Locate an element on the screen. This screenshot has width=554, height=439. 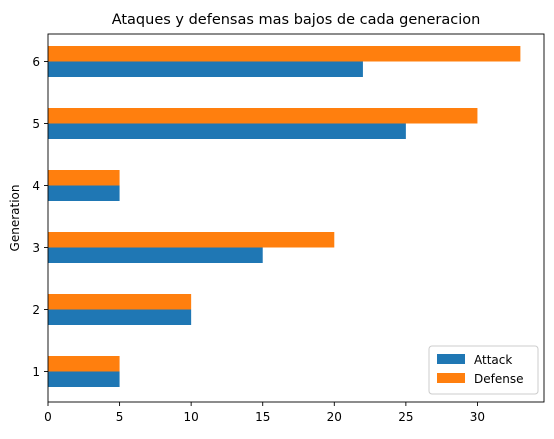
x-tick-label: 0 is located at coordinates (48, 417).